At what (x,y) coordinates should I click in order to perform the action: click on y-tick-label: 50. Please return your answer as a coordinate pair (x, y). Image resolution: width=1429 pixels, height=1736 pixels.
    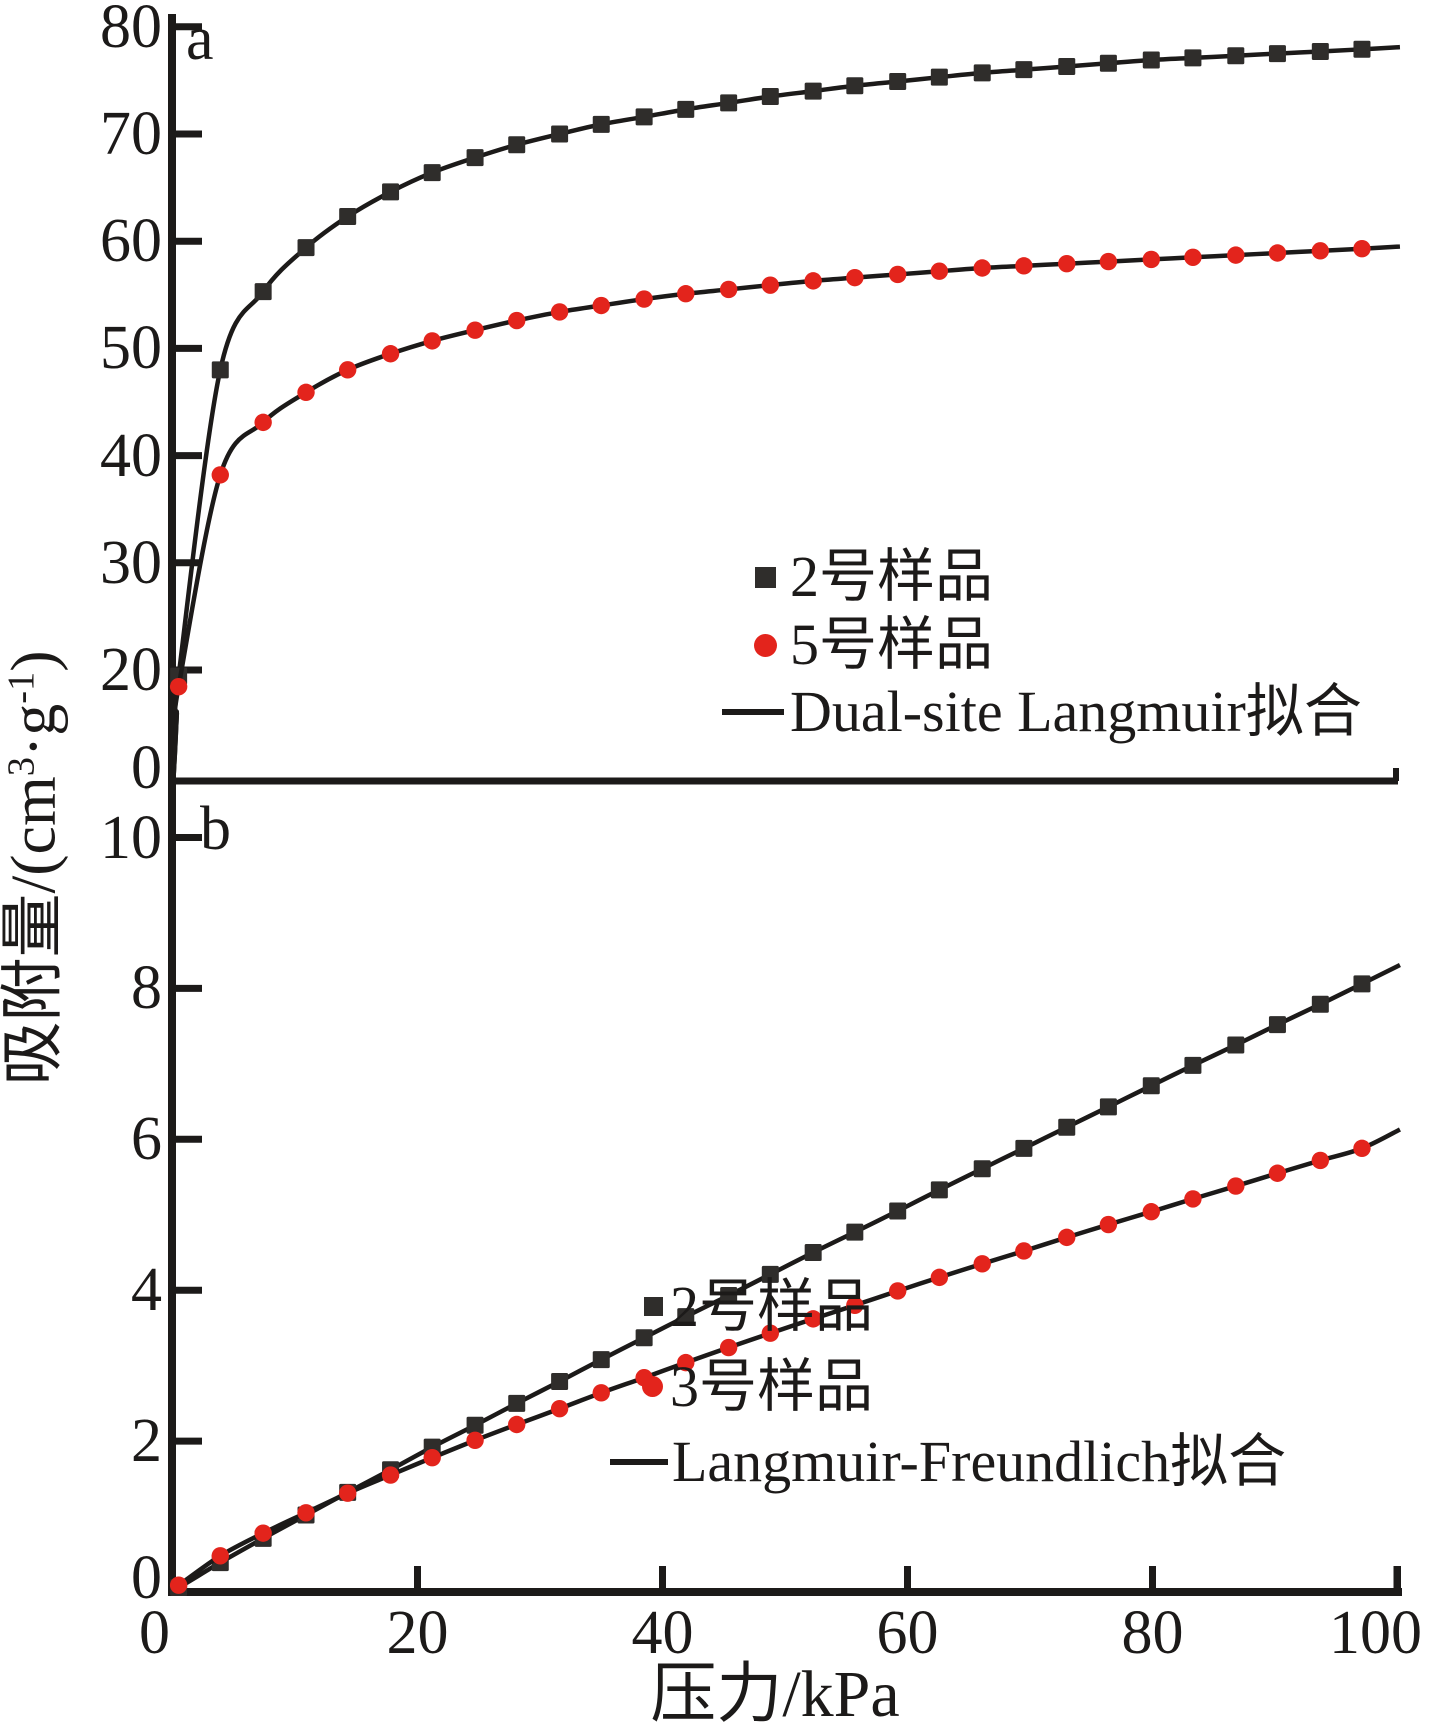
    Looking at the image, I should click on (131, 348).